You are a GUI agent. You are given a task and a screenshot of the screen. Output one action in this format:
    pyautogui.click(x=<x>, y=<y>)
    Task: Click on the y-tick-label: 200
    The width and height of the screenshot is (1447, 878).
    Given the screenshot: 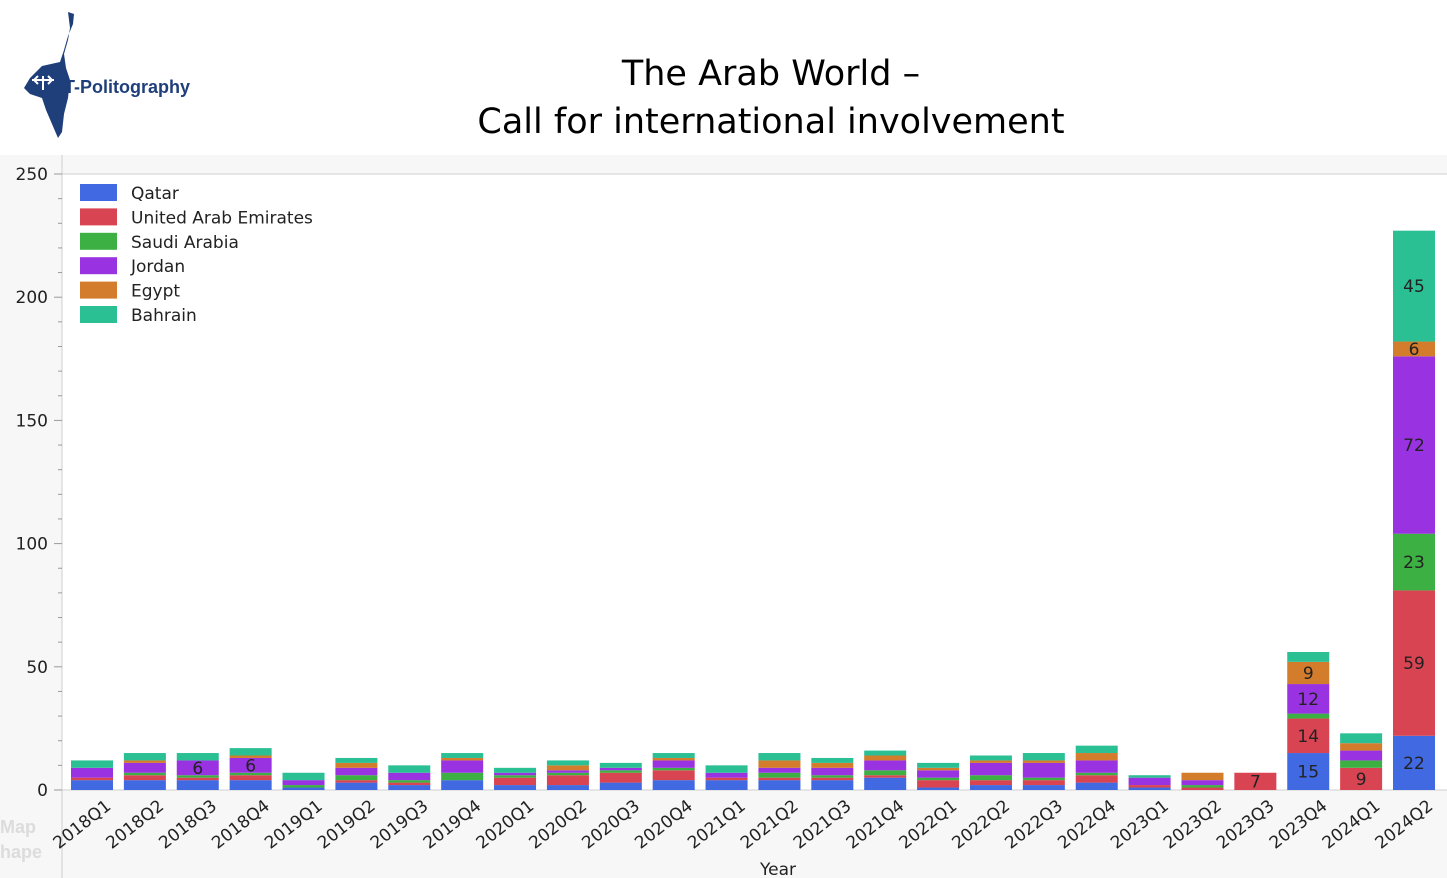 What is the action you would take?
    pyautogui.click(x=32, y=298)
    